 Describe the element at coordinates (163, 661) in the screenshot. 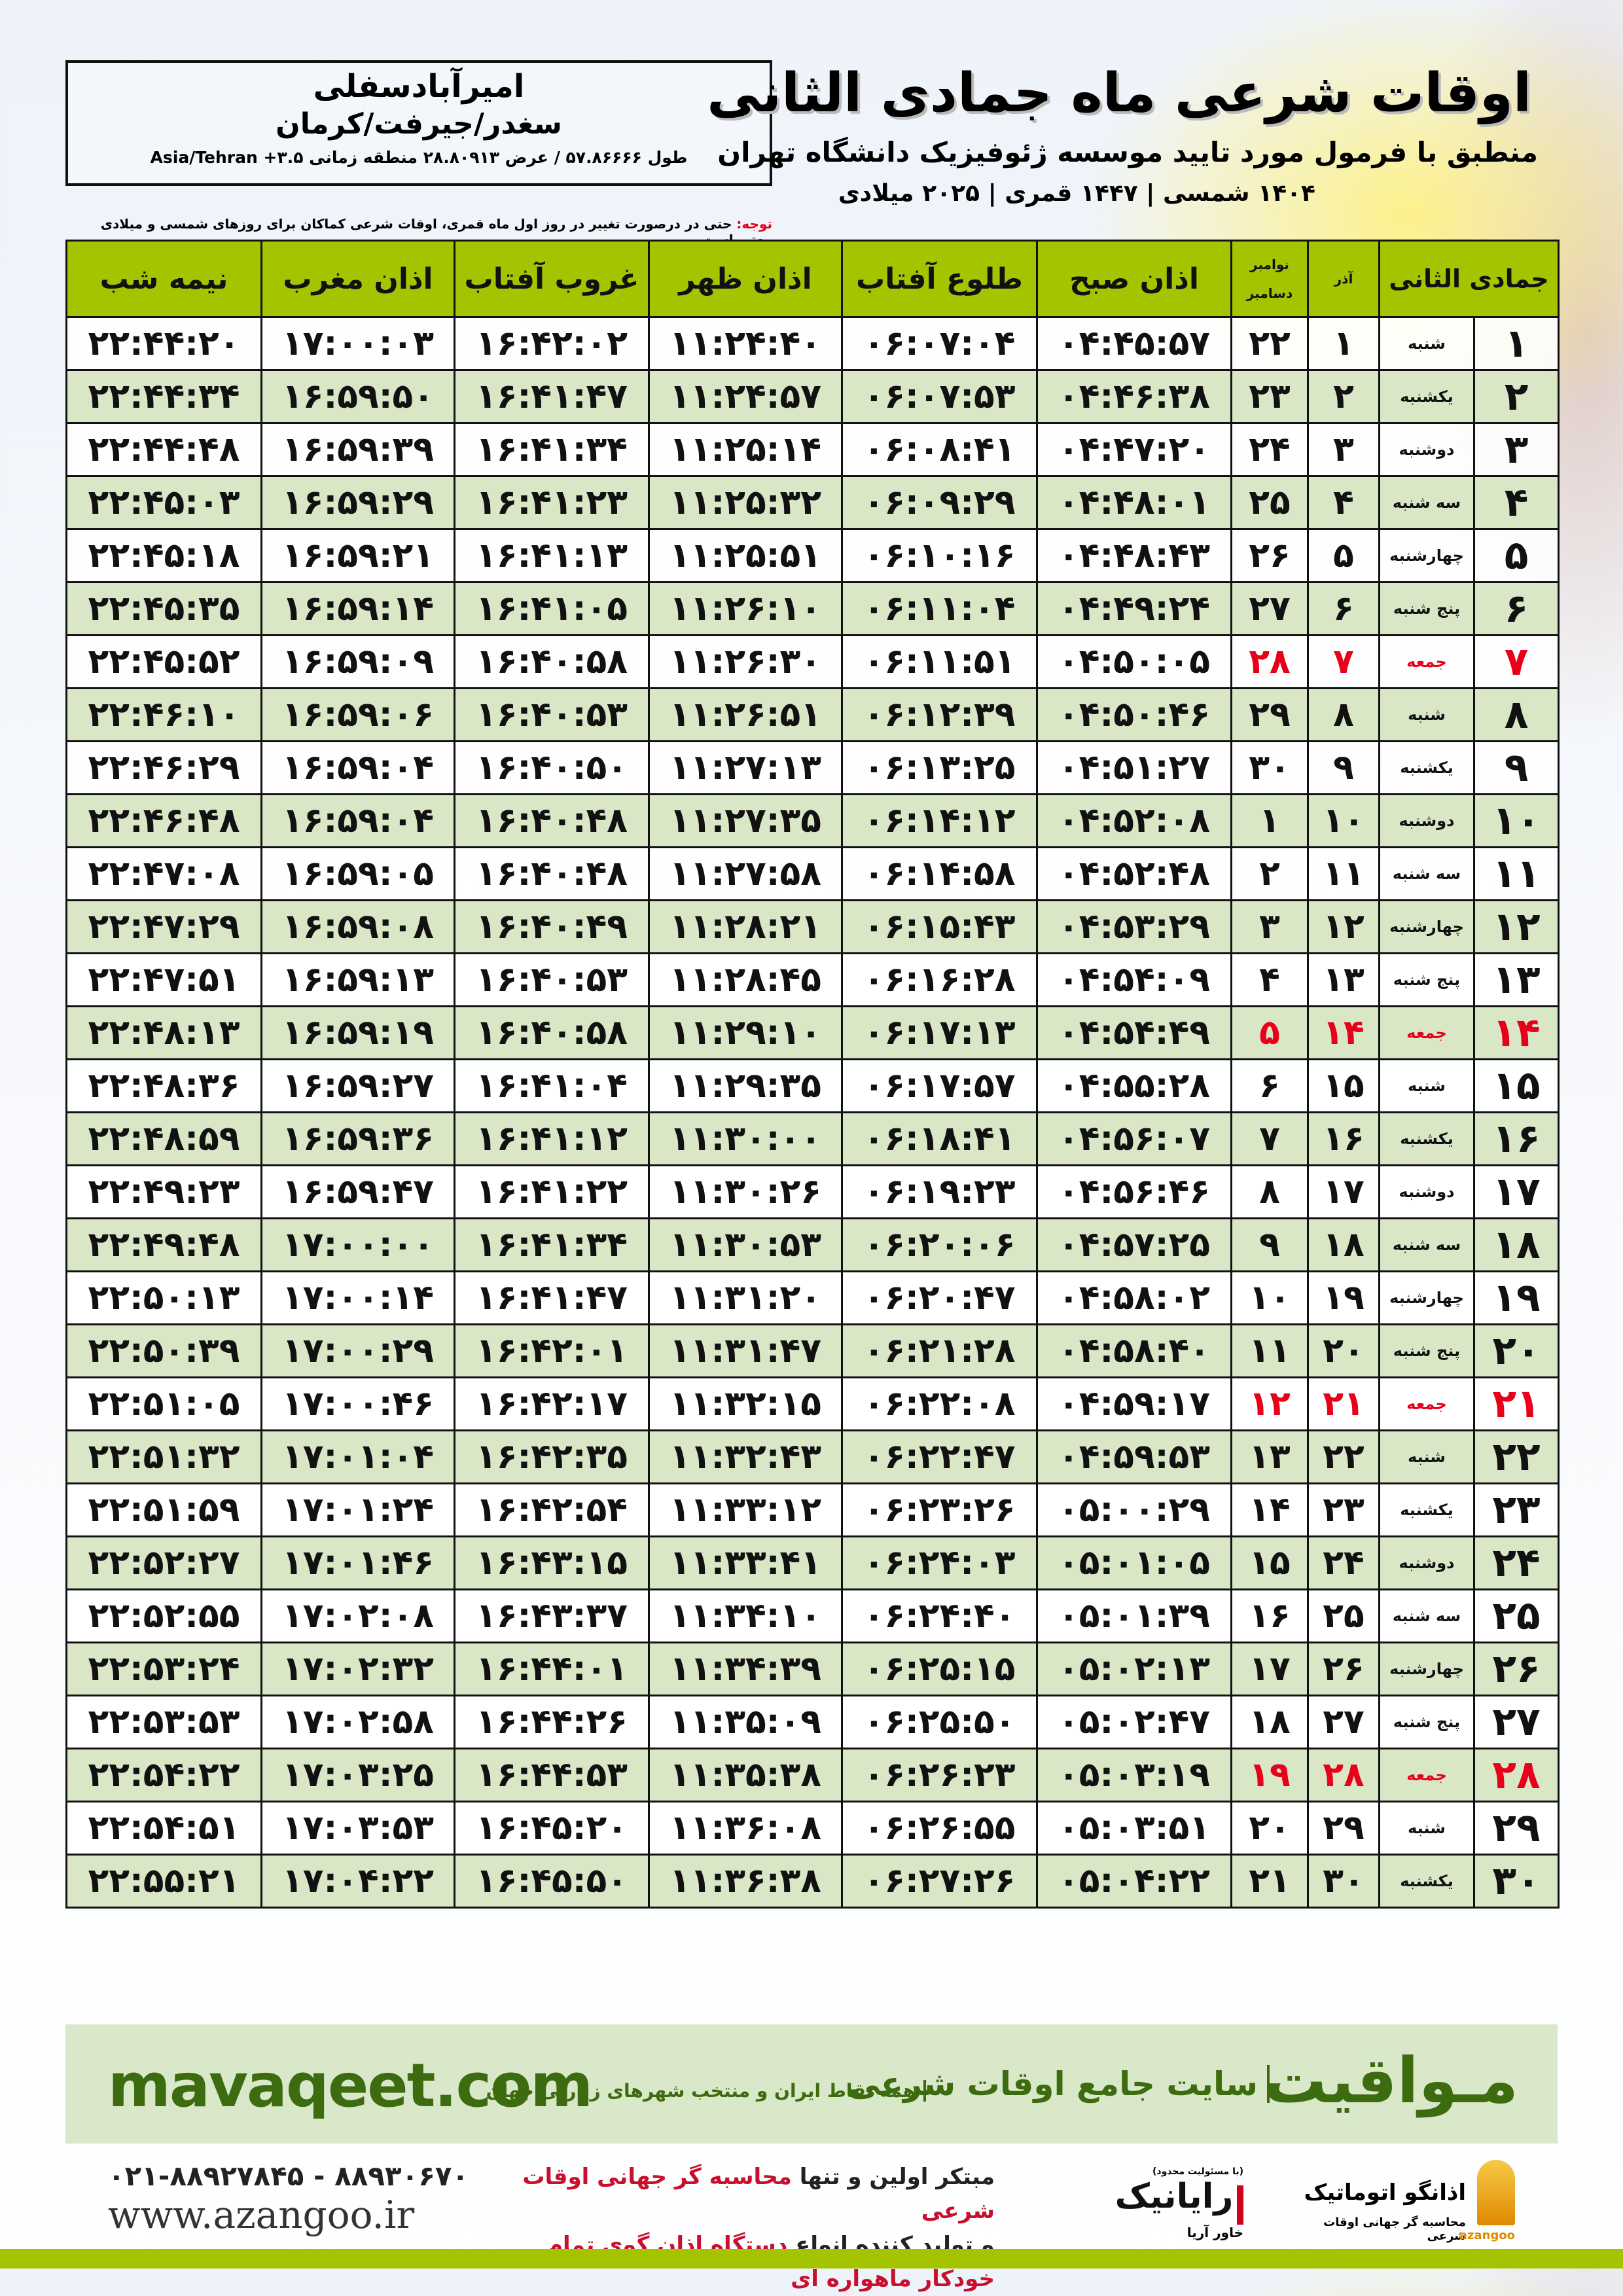

I see `nimeh-time: ۲۲:۴۵:۵۲` at that location.